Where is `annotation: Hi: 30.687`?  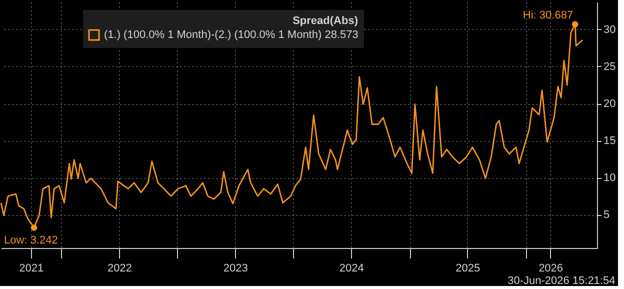 annotation: Hi: 30.687 is located at coordinates (548, 15).